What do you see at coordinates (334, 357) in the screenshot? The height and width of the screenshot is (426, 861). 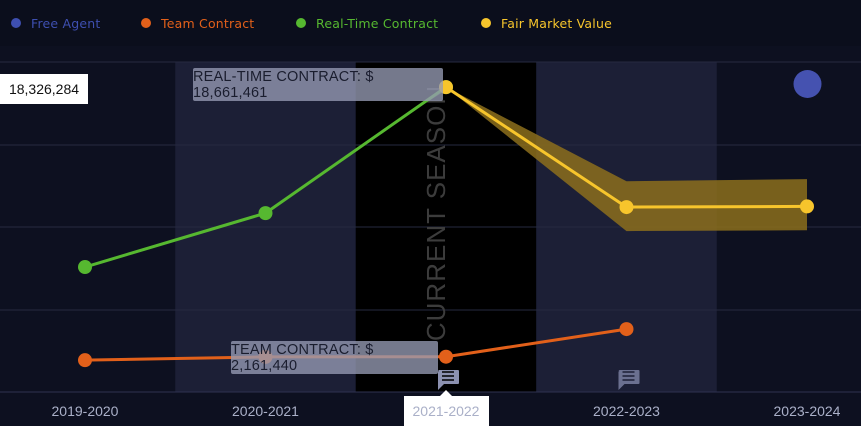 I see `team-contract-tooltip: TEAM CONTRACT: $ 2,161,440` at bounding box center [334, 357].